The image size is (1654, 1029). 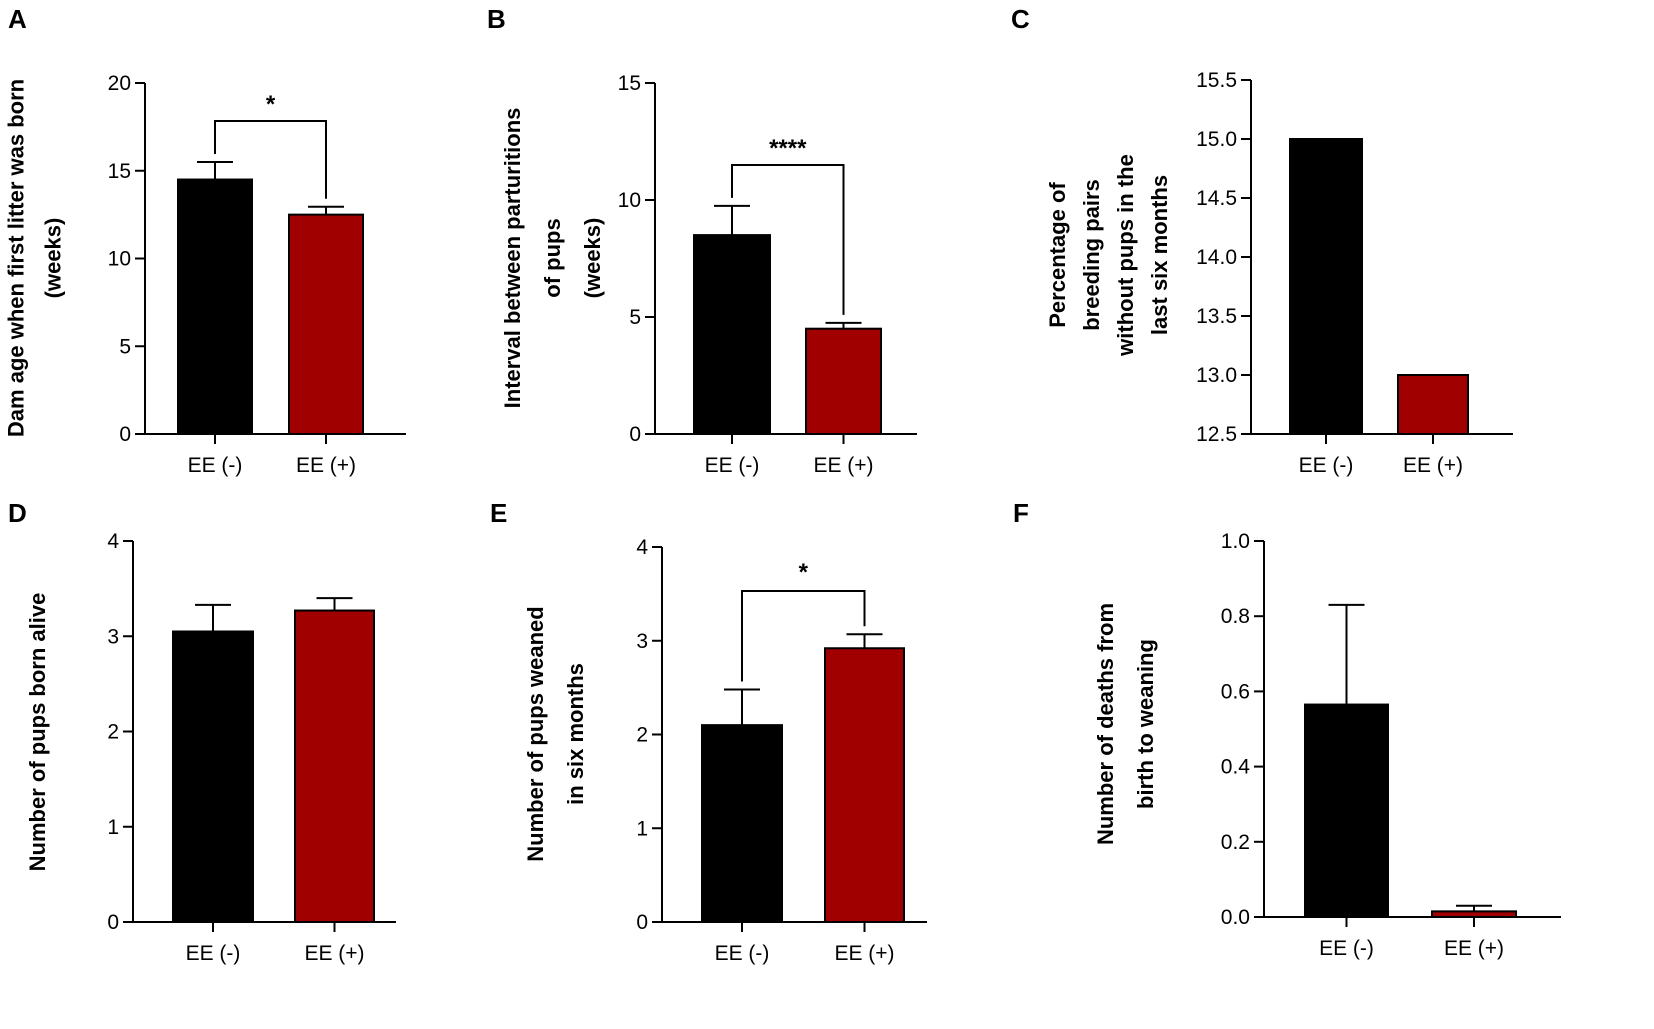 What do you see at coordinates (575, 734) in the screenshot?
I see `y-axis-label-line: in six months` at bounding box center [575, 734].